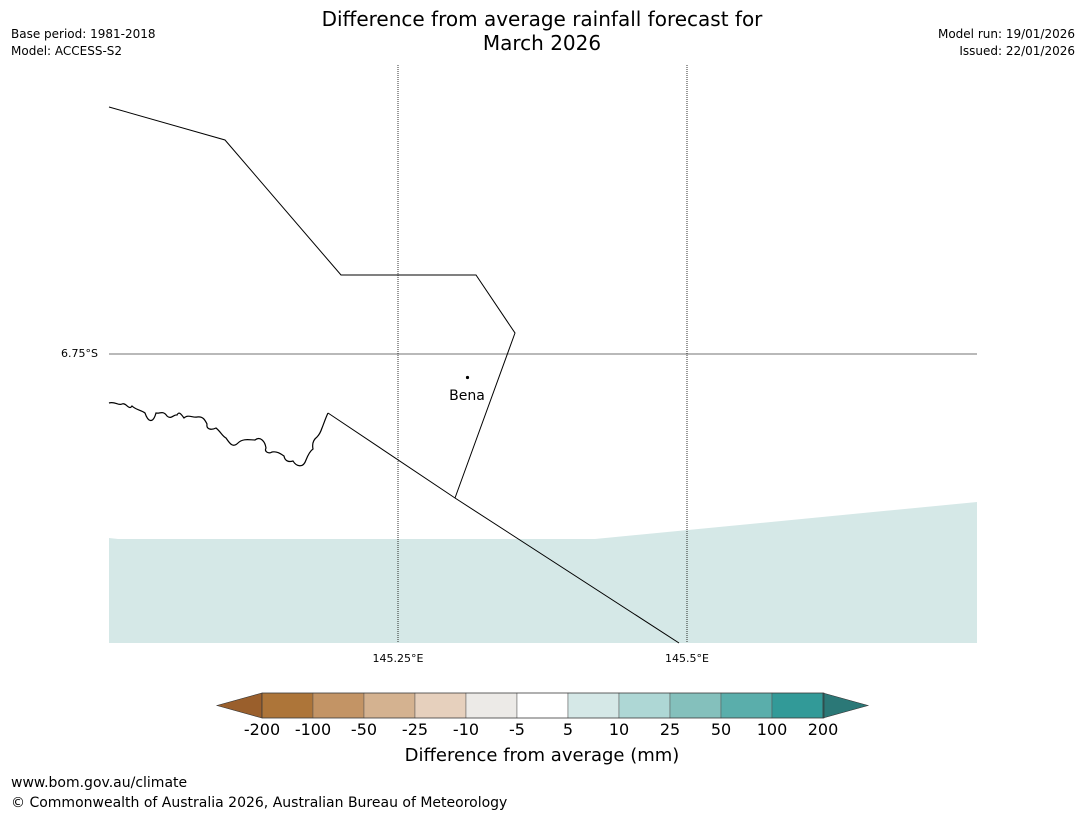  What do you see at coordinates (687, 658) in the screenshot?
I see `longitude-label-2: 145.5°E` at bounding box center [687, 658].